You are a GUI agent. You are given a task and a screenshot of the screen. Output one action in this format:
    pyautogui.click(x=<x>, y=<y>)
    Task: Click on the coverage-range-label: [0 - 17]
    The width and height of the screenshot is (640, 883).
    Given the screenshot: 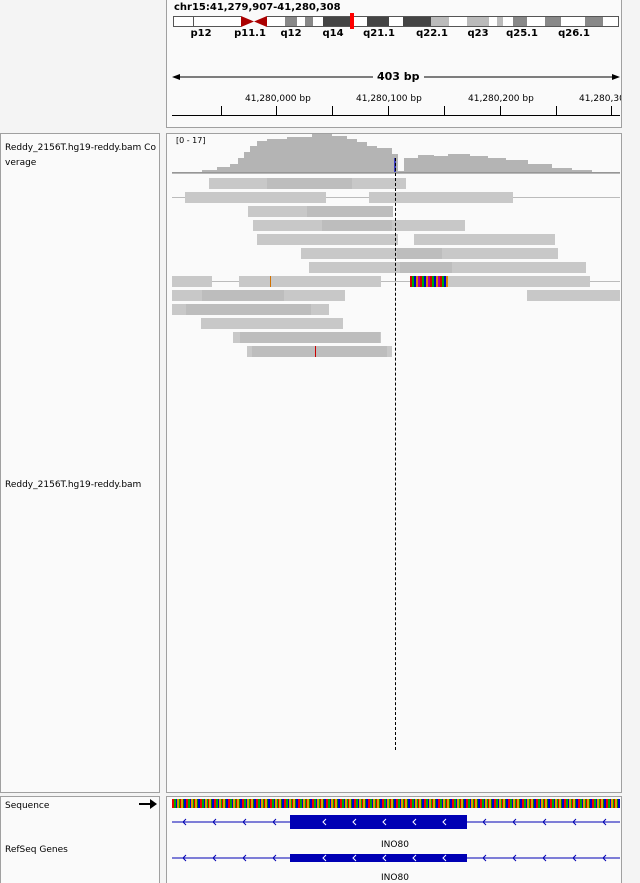 What is the action you would take?
    pyautogui.click(x=191, y=140)
    